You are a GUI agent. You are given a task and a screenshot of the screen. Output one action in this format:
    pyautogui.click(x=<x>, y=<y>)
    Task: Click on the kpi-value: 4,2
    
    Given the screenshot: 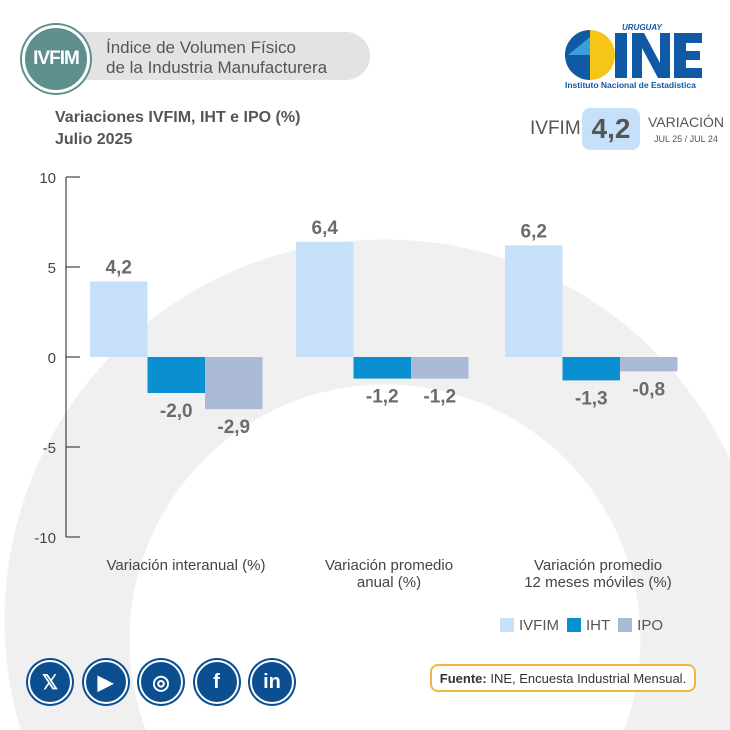 What is the action you would take?
    pyautogui.click(x=611, y=129)
    